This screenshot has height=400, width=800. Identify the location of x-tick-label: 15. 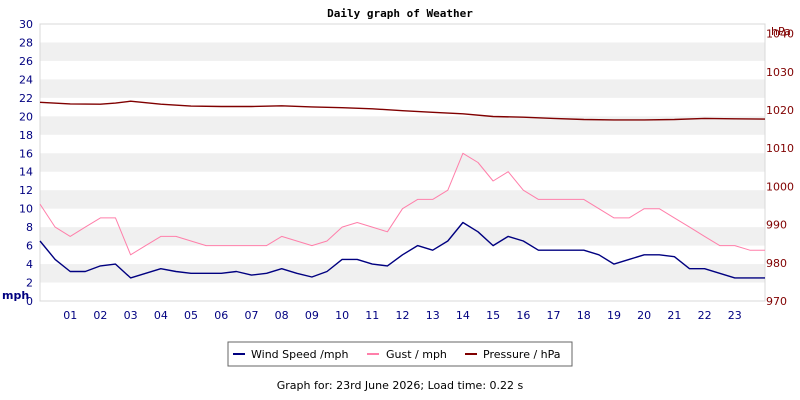
(493, 315).